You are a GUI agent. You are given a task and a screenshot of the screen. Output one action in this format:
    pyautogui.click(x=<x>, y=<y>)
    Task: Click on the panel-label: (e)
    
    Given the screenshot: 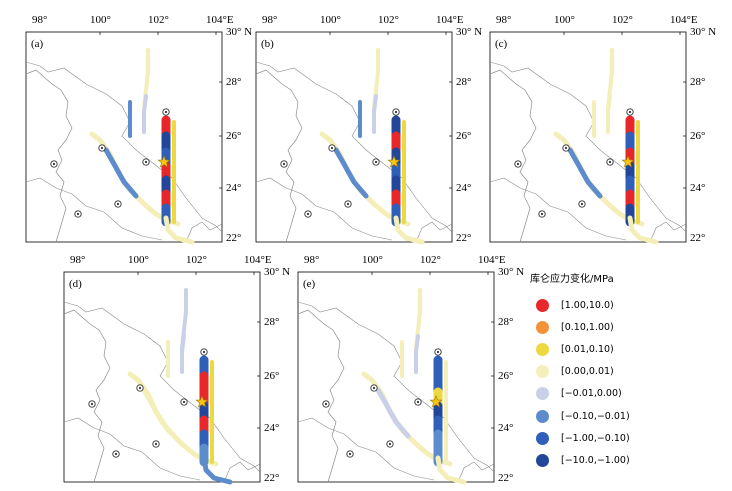 What is the action you would take?
    pyautogui.click(x=309, y=284)
    